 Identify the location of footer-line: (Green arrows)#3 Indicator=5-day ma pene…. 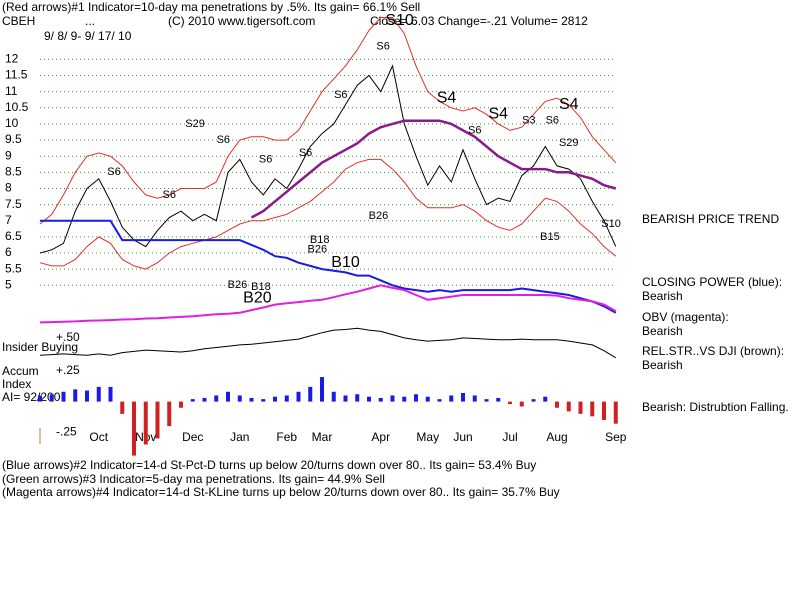
(193, 479).